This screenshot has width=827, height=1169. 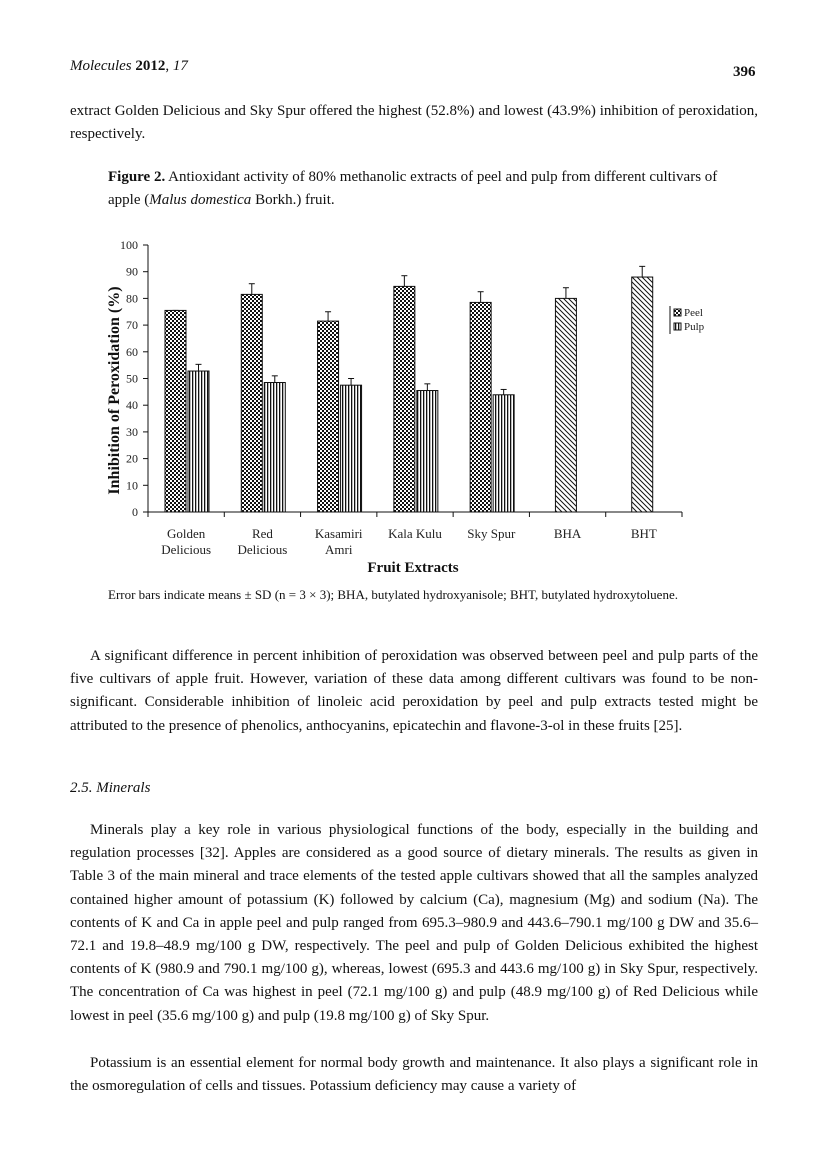 What do you see at coordinates (129, 245) in the screenshot?
I see `y-tick-label: 100` at bounding box center [129, 245].